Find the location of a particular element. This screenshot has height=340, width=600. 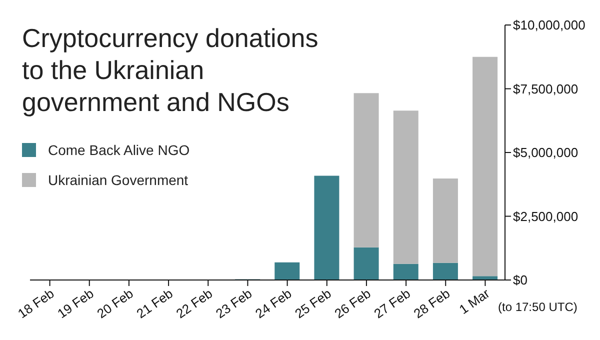

x-tick-label: 18 Feb is located at coordinates (36, 304).